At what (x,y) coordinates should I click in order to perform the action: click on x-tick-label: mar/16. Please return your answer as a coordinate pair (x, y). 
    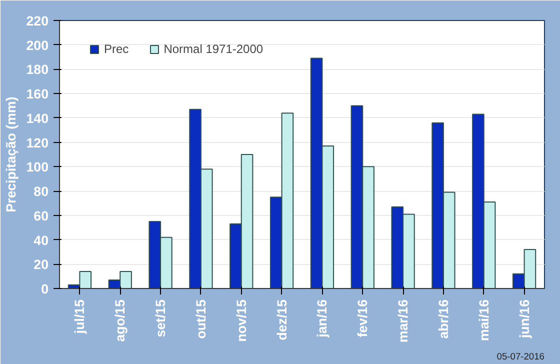
    Looking at the image, I should click on (403, 320).